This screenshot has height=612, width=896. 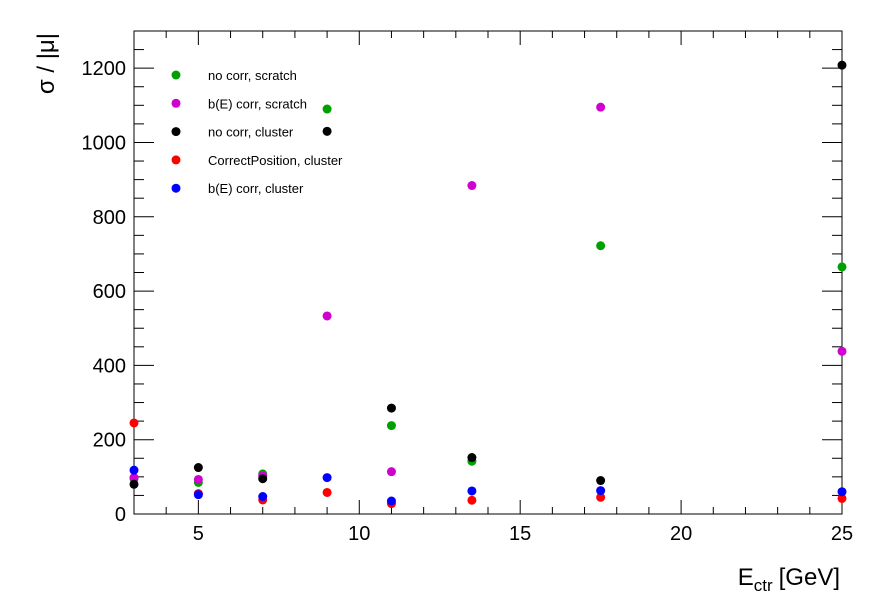 What do you see at coordinates (252, 75) in the screenshot?
I see `legend-label: no corr, scratch` at bounding box center [252, 75].